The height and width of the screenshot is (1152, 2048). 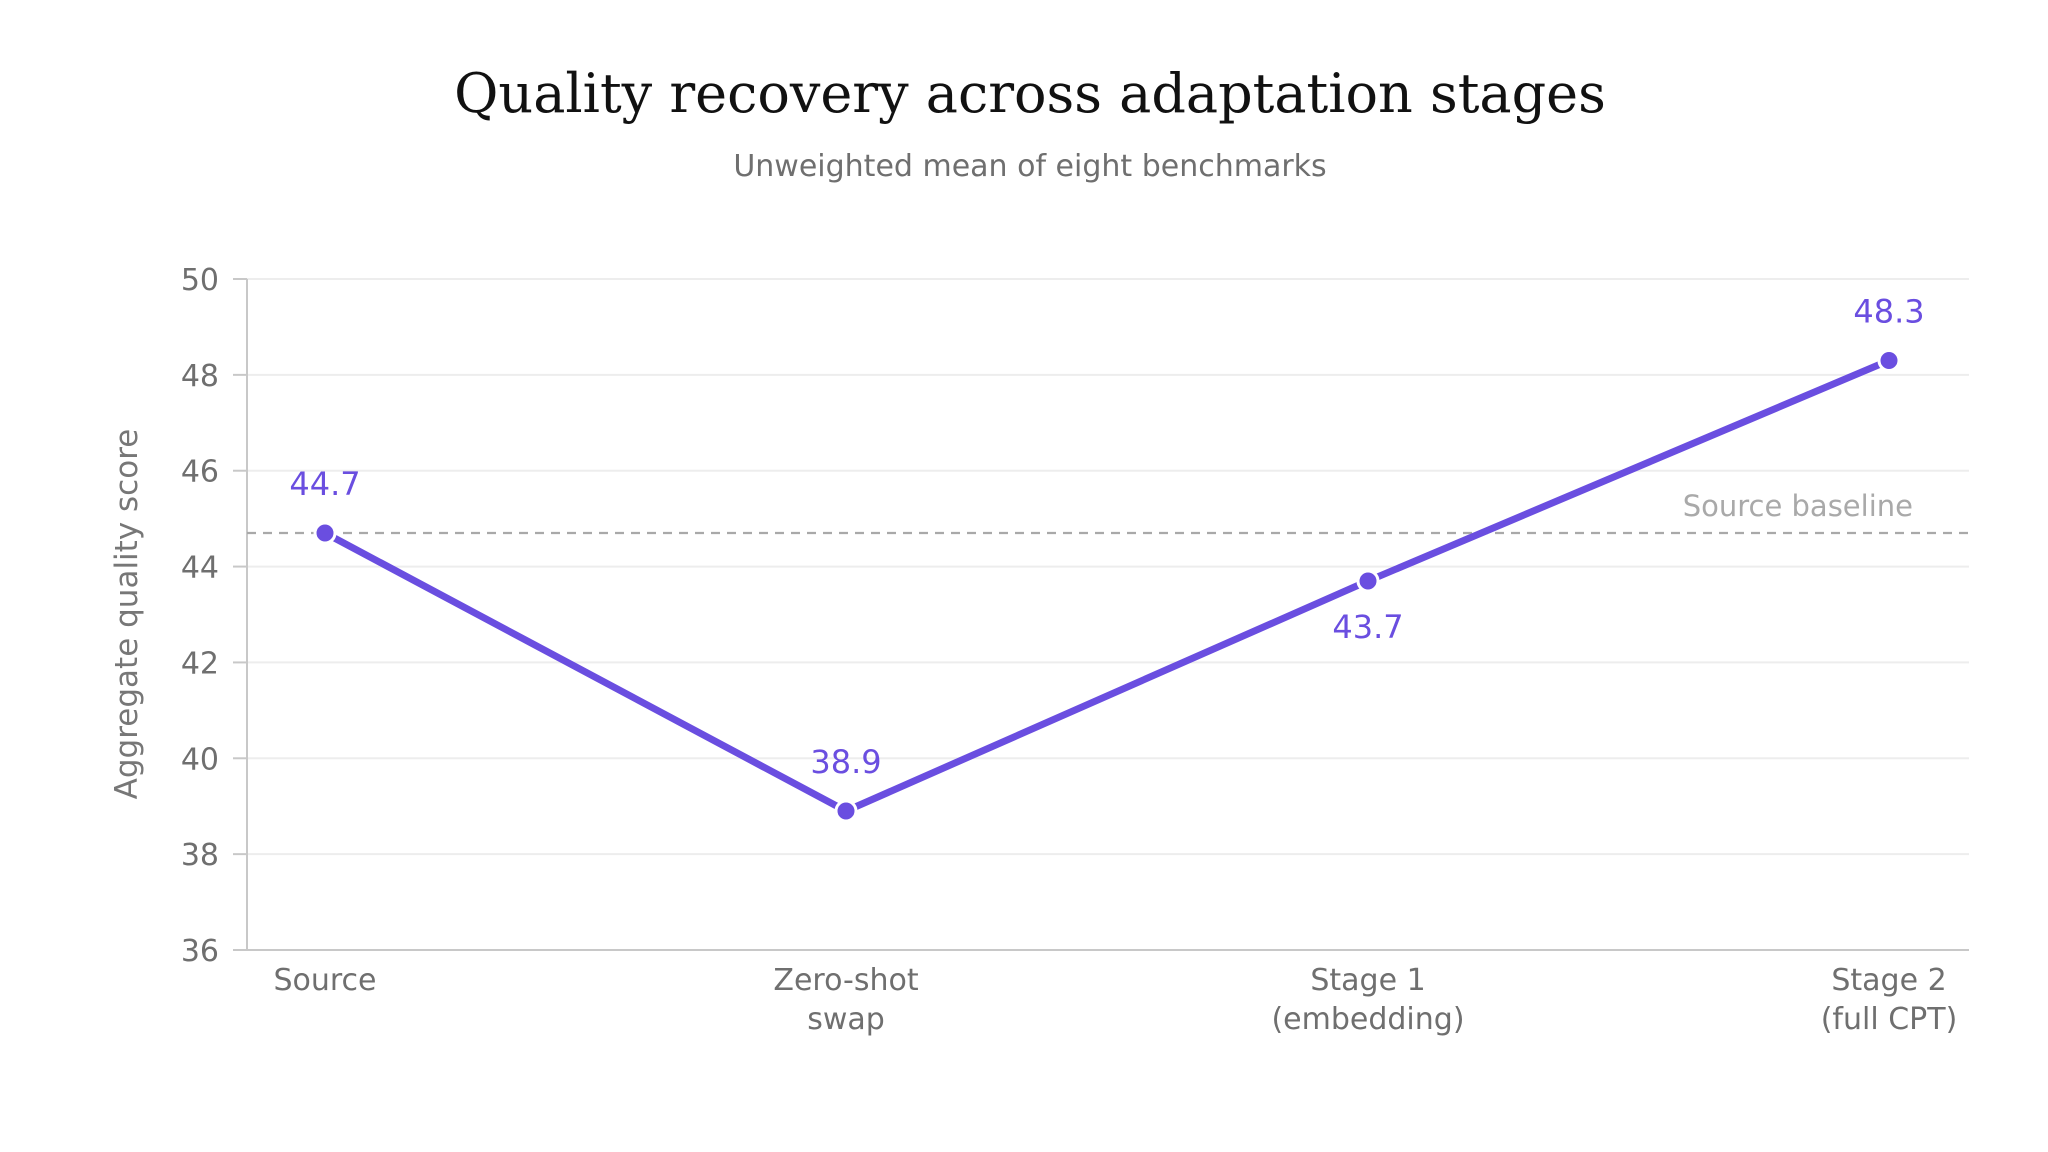 What do you see at coordinates (324, 980) in the screenshot?
I see `x-category-label: Source` at bounding box center [324, 980].